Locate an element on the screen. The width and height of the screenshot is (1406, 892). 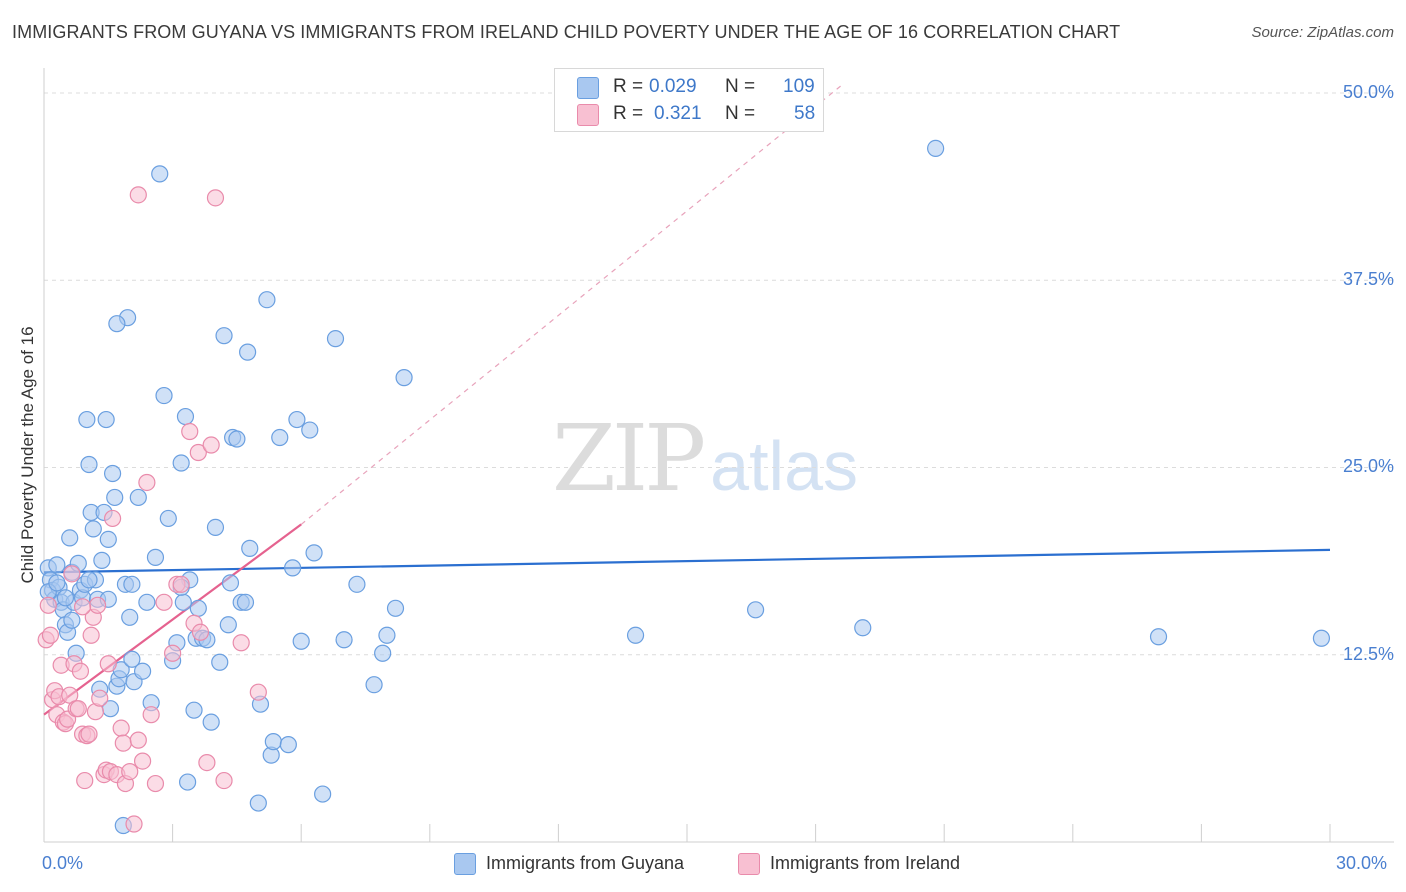
y-tick-label: 37.5% is located at coordinates (1368, 279).